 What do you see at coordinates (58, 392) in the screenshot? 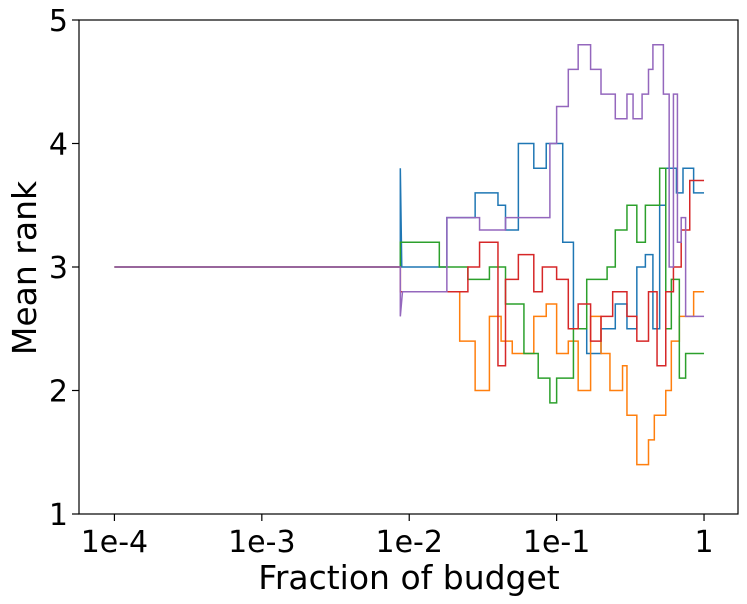
I see `y-tick-label: 2` at bounding box center [58, 392].